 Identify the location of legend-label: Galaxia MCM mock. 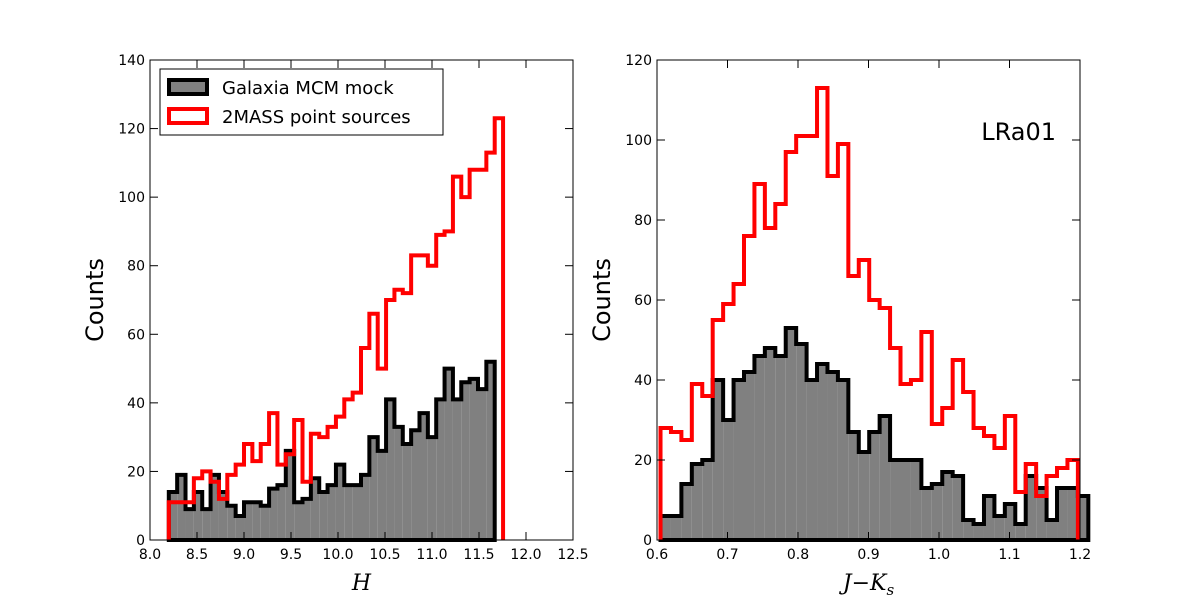
(308, 88).